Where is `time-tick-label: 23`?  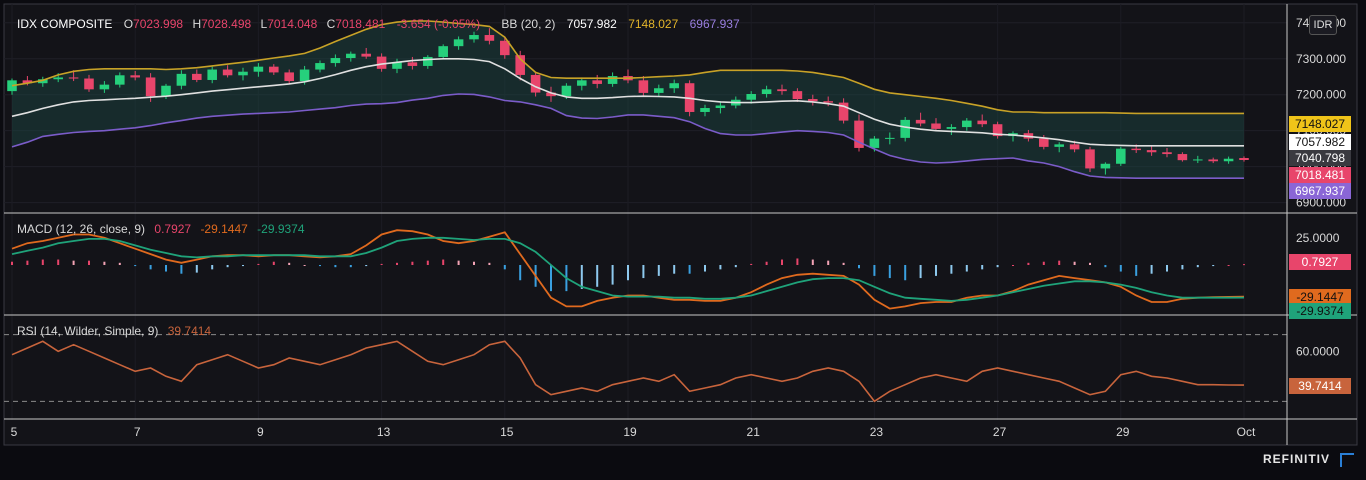 time-tick-label: 23 is located at coordinates (877, 432).